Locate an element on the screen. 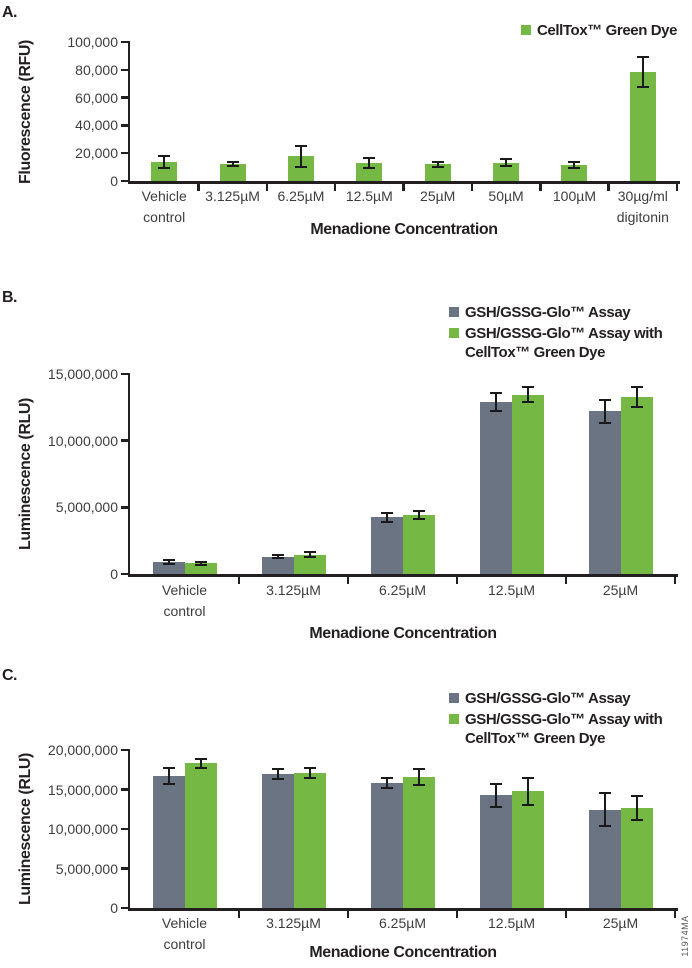 Image resolution: width=692 pixels, height=968 pixels. y-tick-label: 0 is located at coordinates (114, 574).